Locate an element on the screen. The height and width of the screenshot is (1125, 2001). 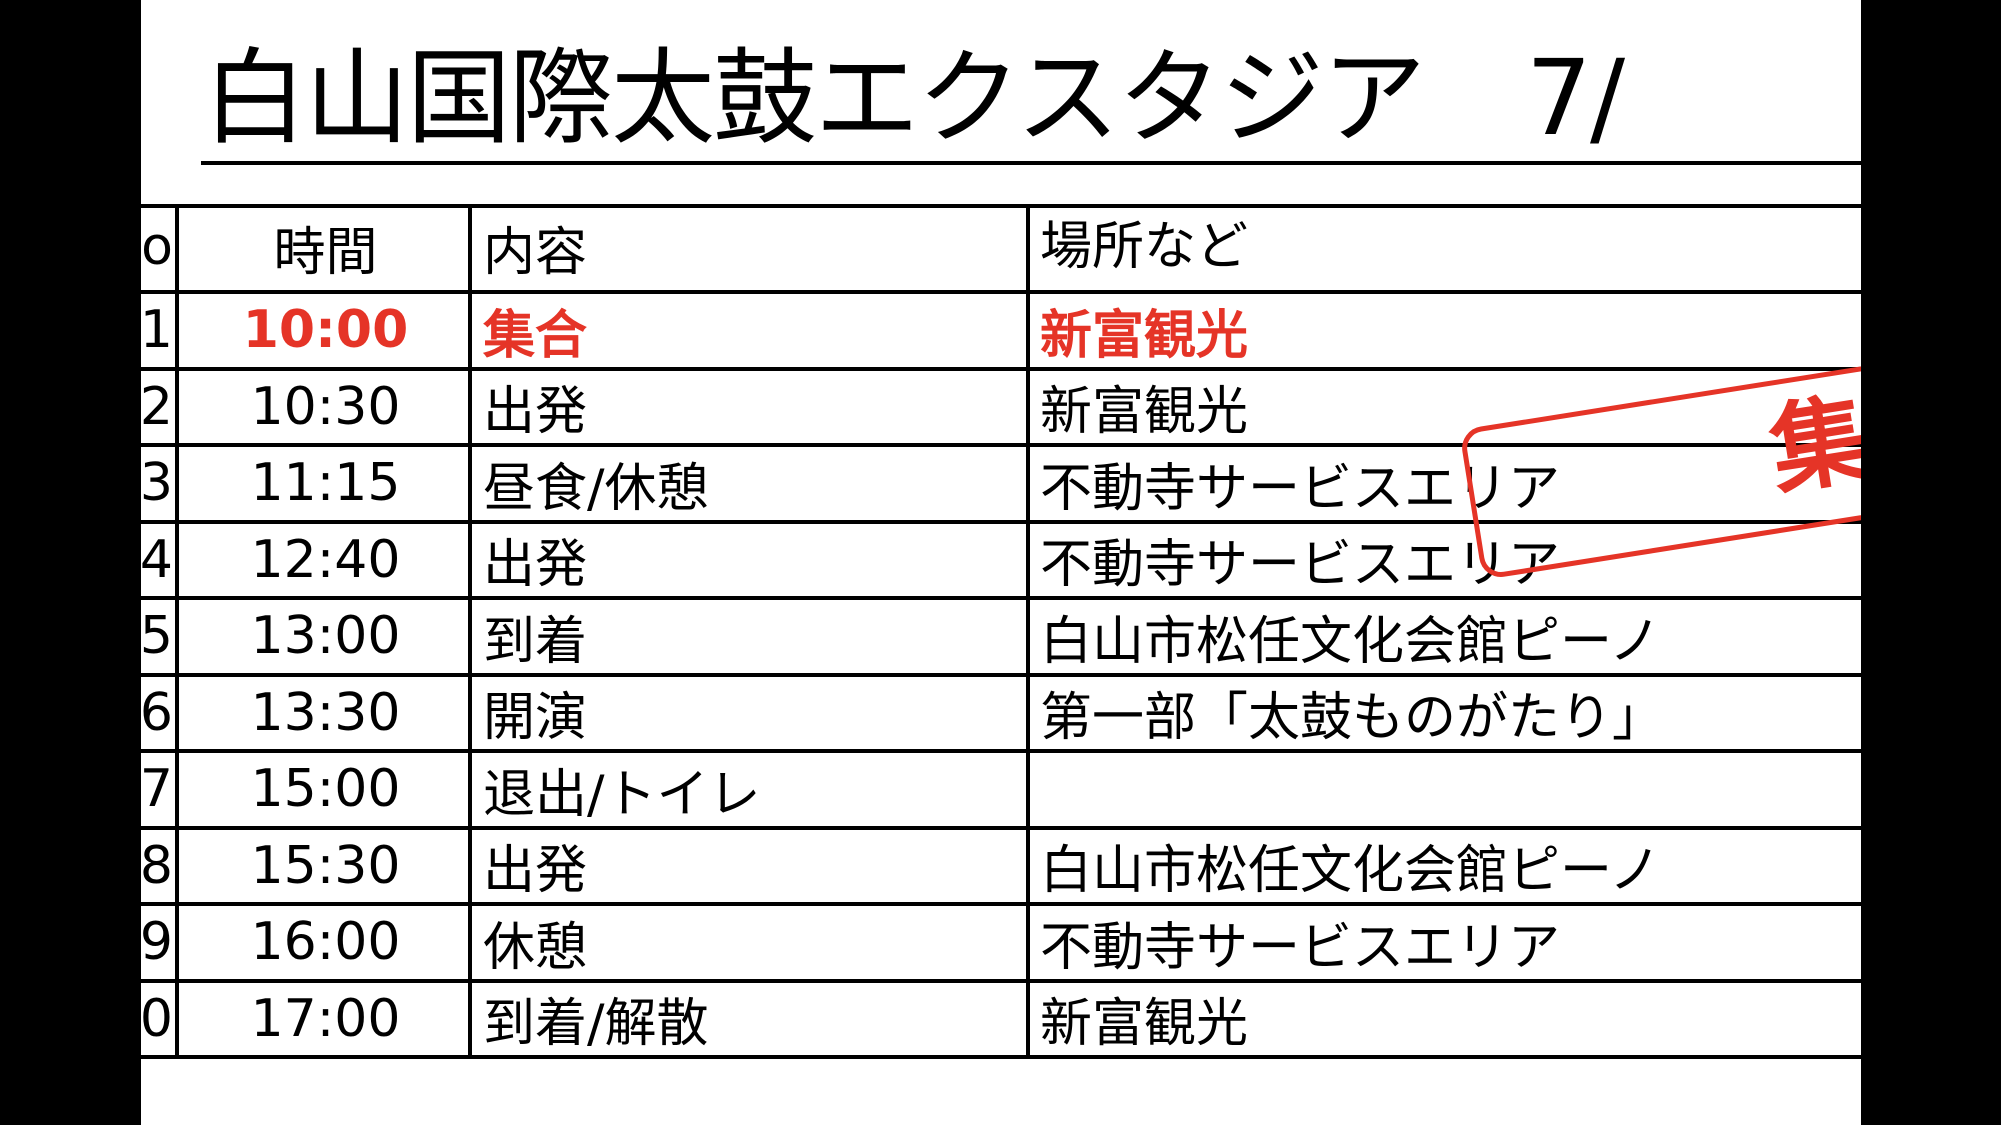
cell-place: 第一部「太鼓ものがたり」 is located at coordinates (1352, 718).